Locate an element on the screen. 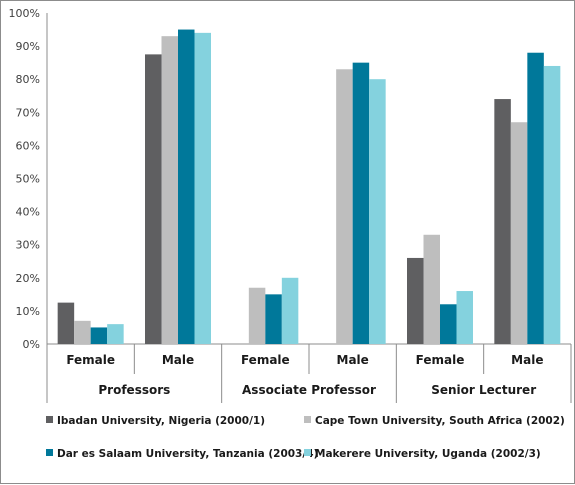 This screenshot has width=575, height=485. y-tick-label: 30% is located at coordinates (28, 245).